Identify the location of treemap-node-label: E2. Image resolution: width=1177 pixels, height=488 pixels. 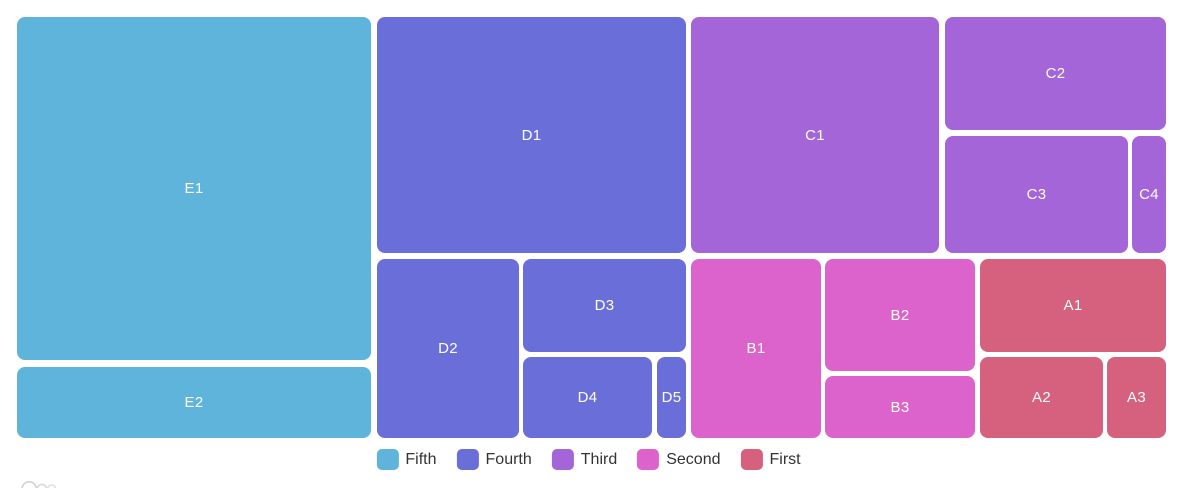
(194, 402).